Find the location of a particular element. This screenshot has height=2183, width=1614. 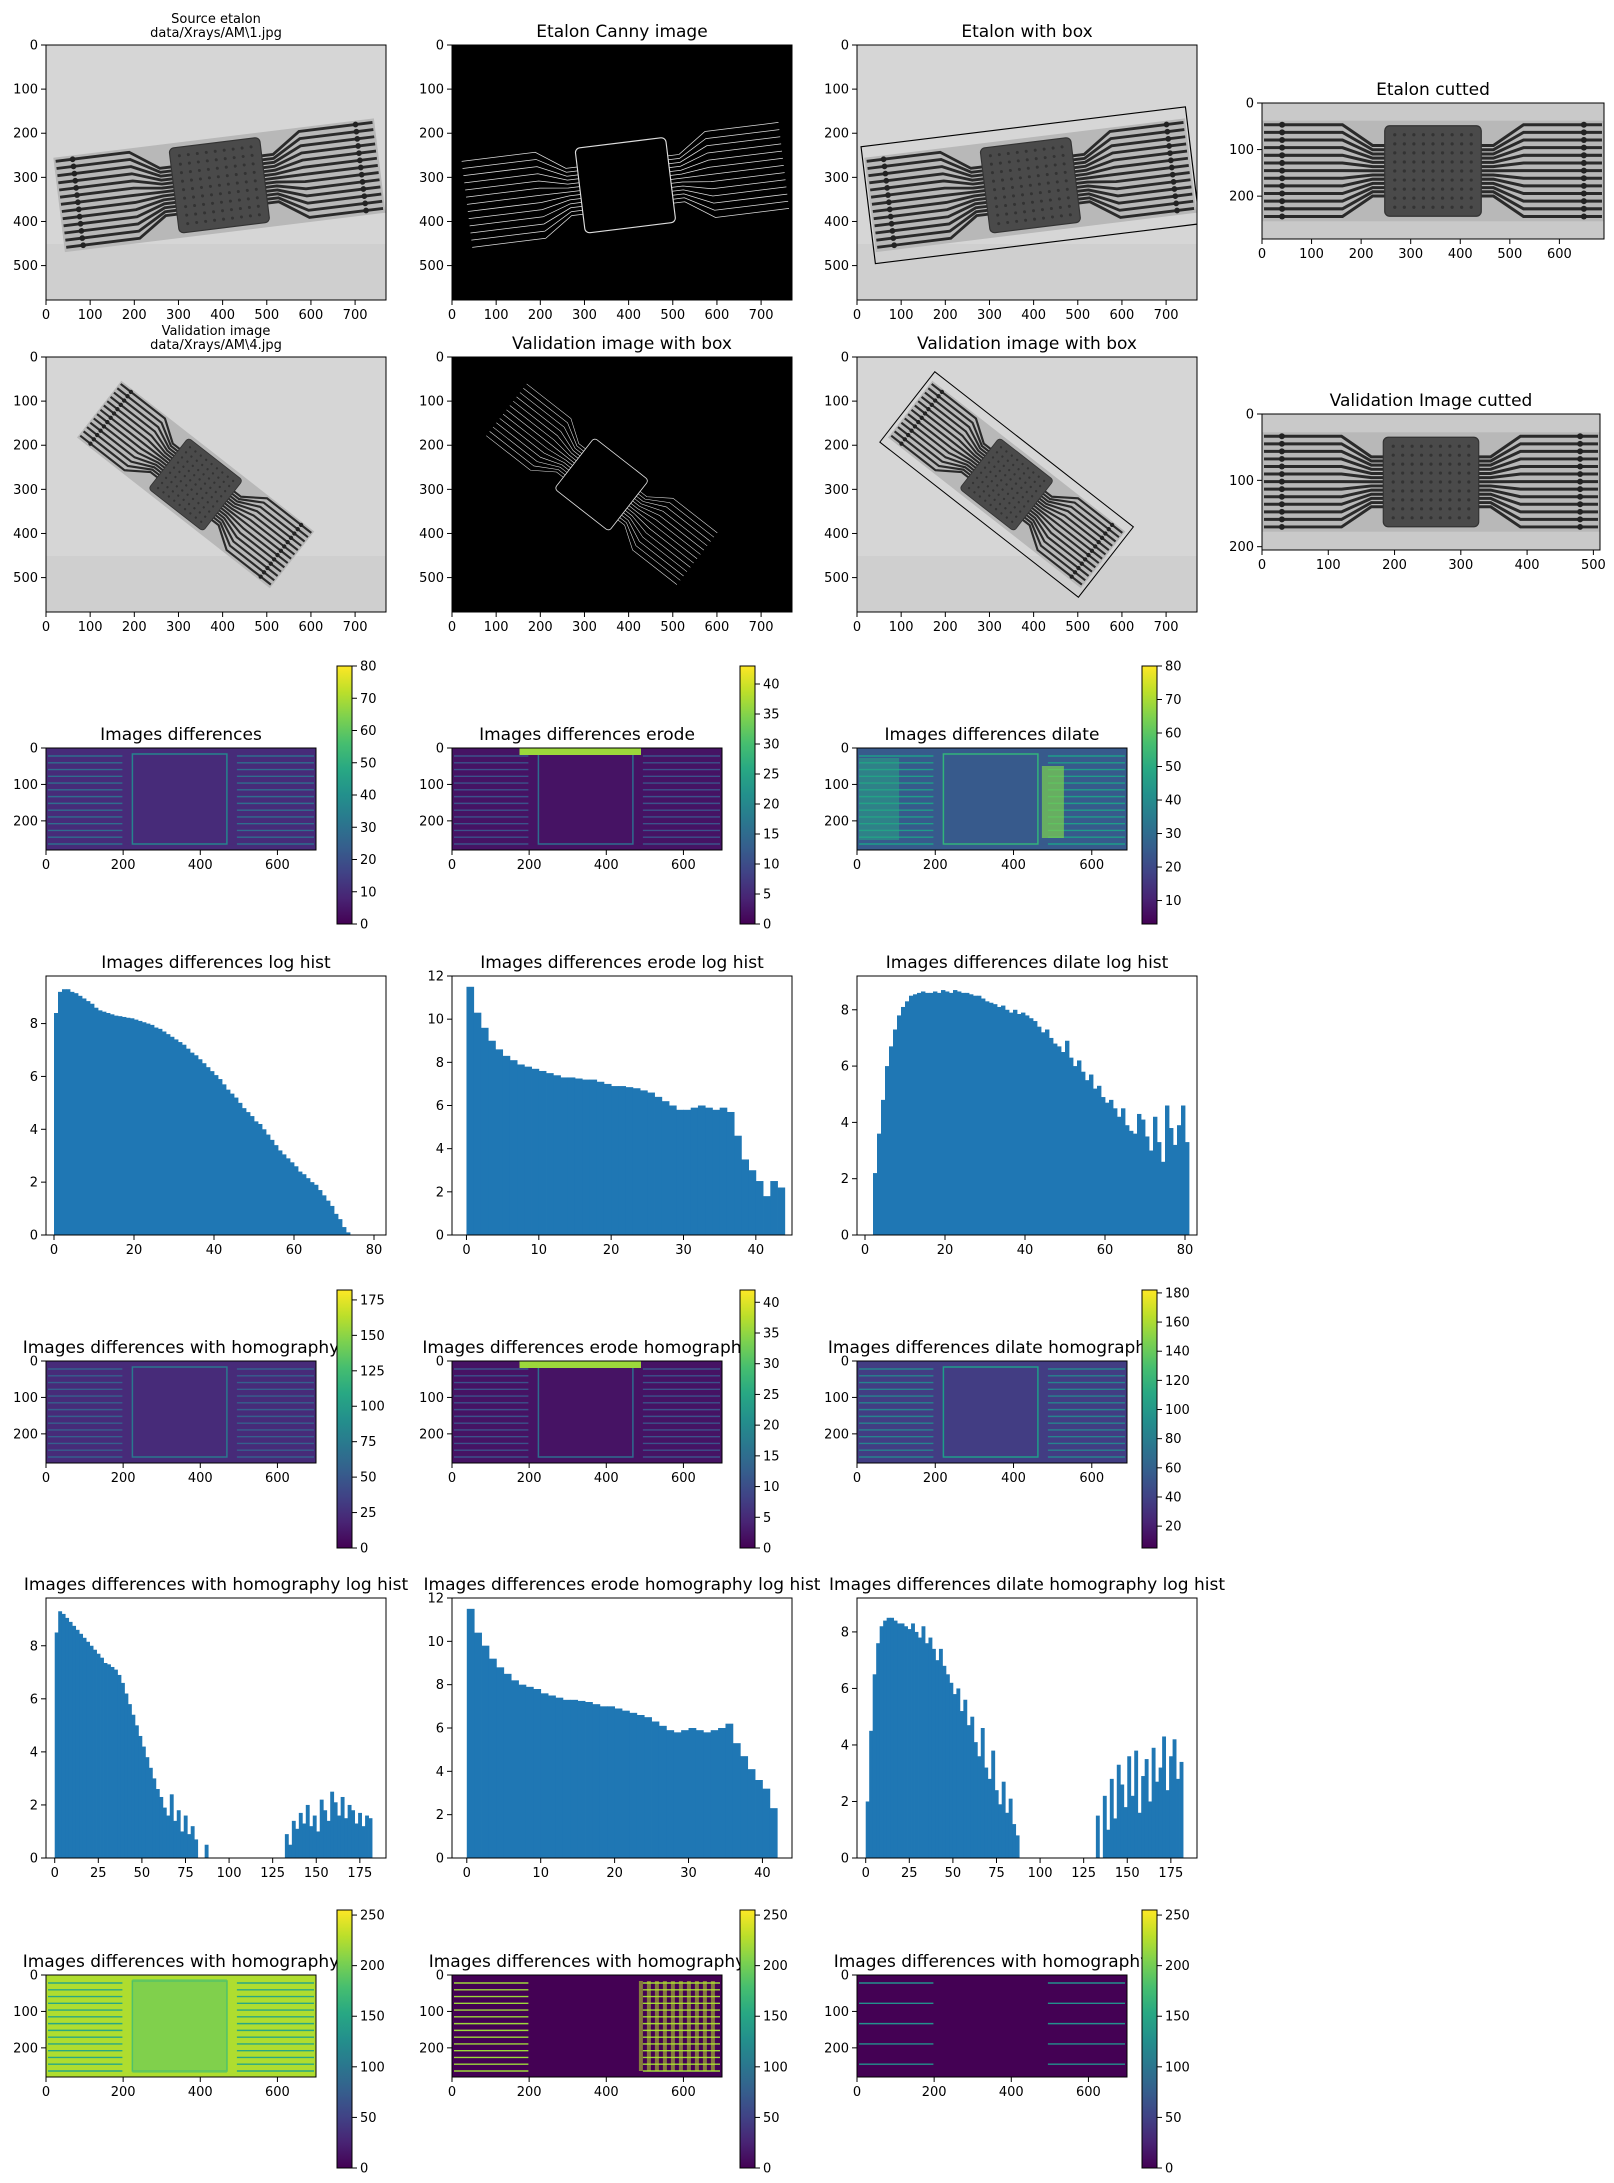

x-tick-label: 60 is located at coordinates (294, 1250).